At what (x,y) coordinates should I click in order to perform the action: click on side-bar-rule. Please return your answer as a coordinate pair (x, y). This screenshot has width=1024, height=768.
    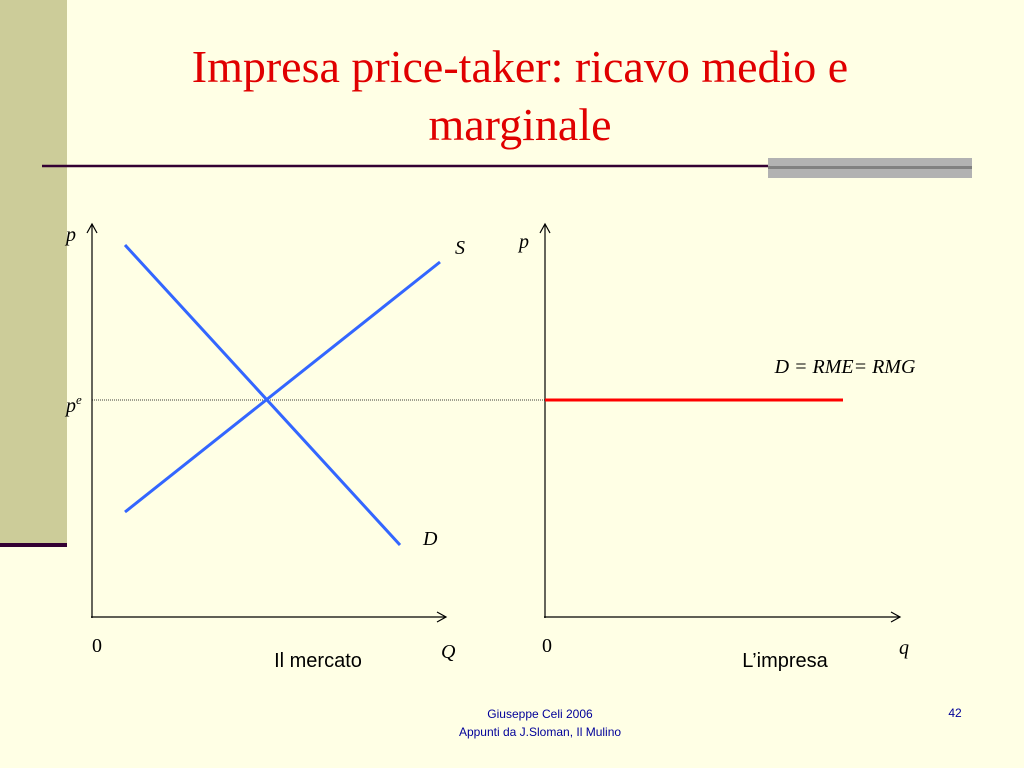
    Looking at the image, I should click on (33, 545).